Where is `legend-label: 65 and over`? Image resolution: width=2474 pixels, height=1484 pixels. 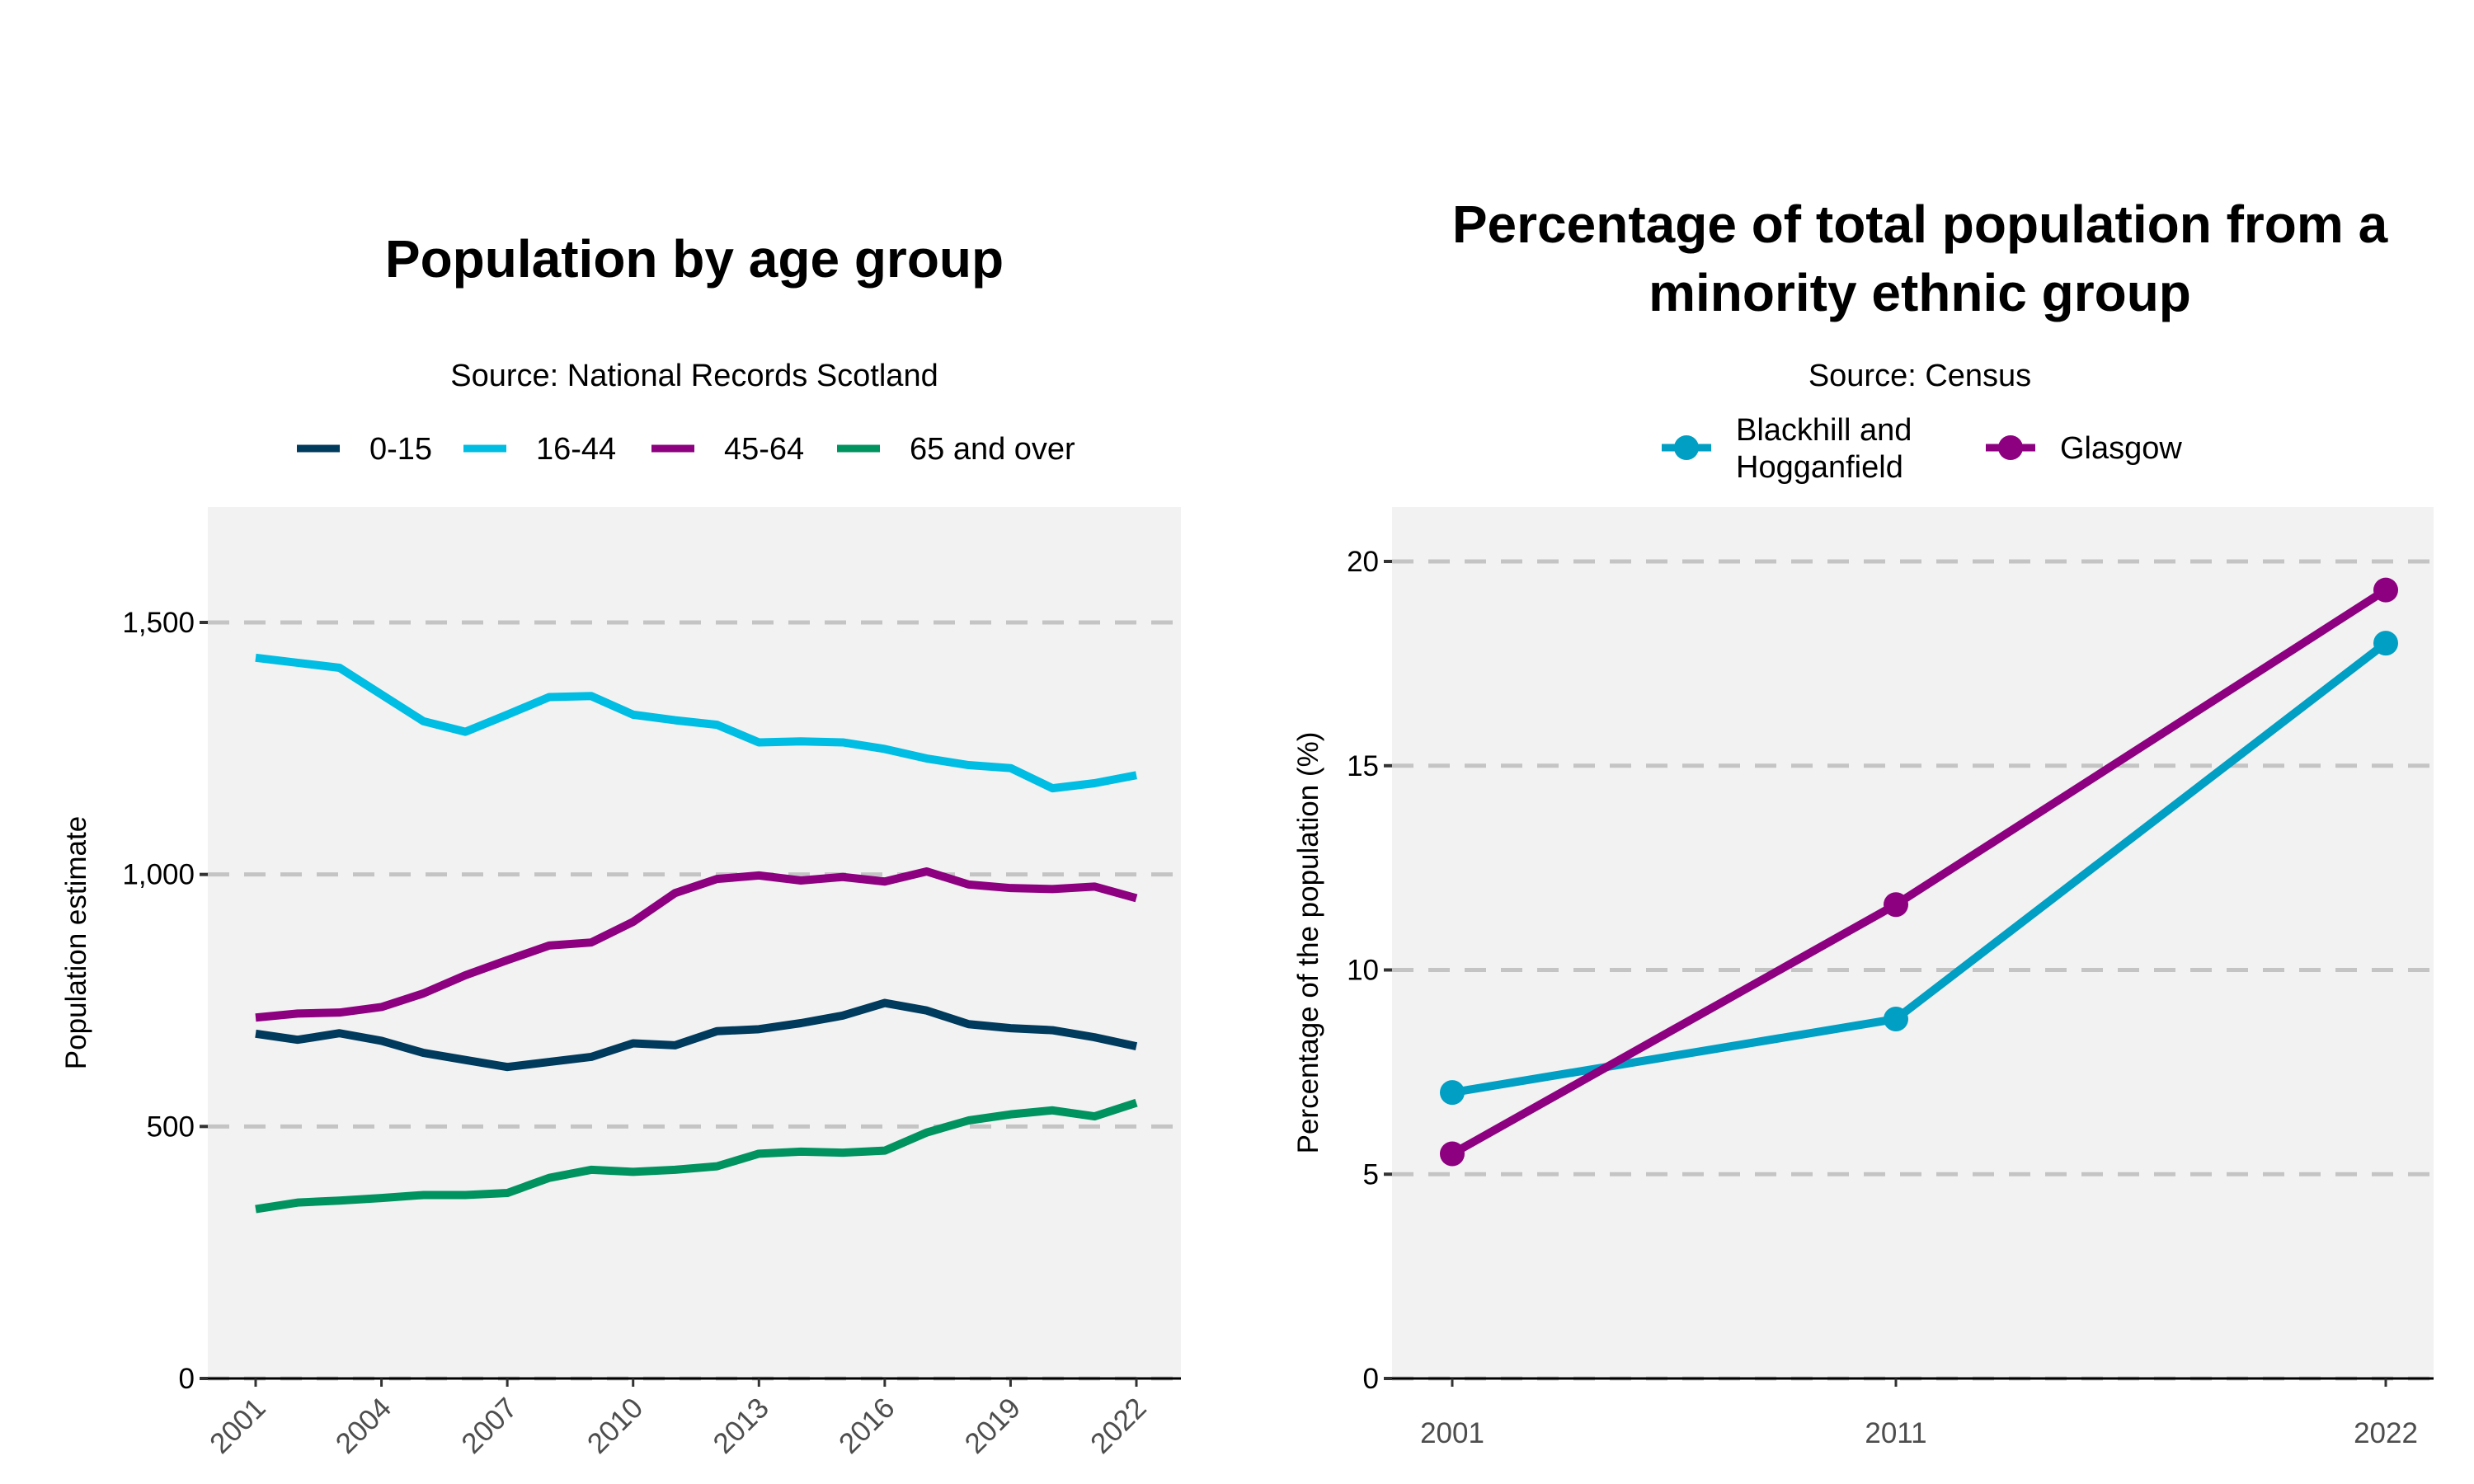 legend-label: 65 and over is located at coordinates (992, 449).